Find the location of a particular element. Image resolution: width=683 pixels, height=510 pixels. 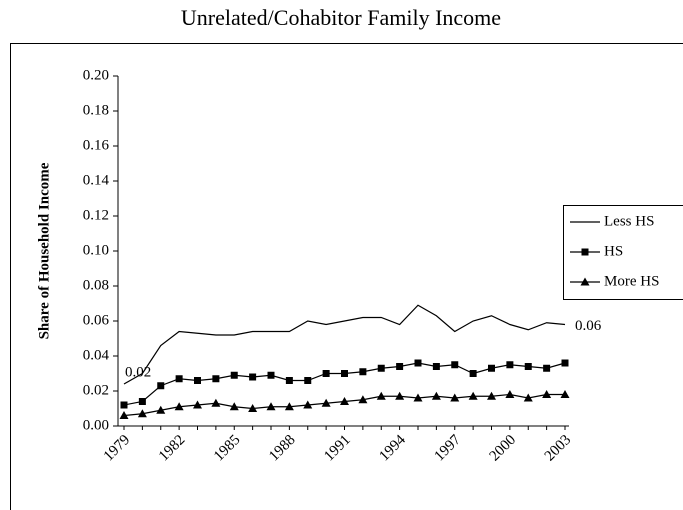

x-tick-label: 2000 is located at coordinates (503, 448).